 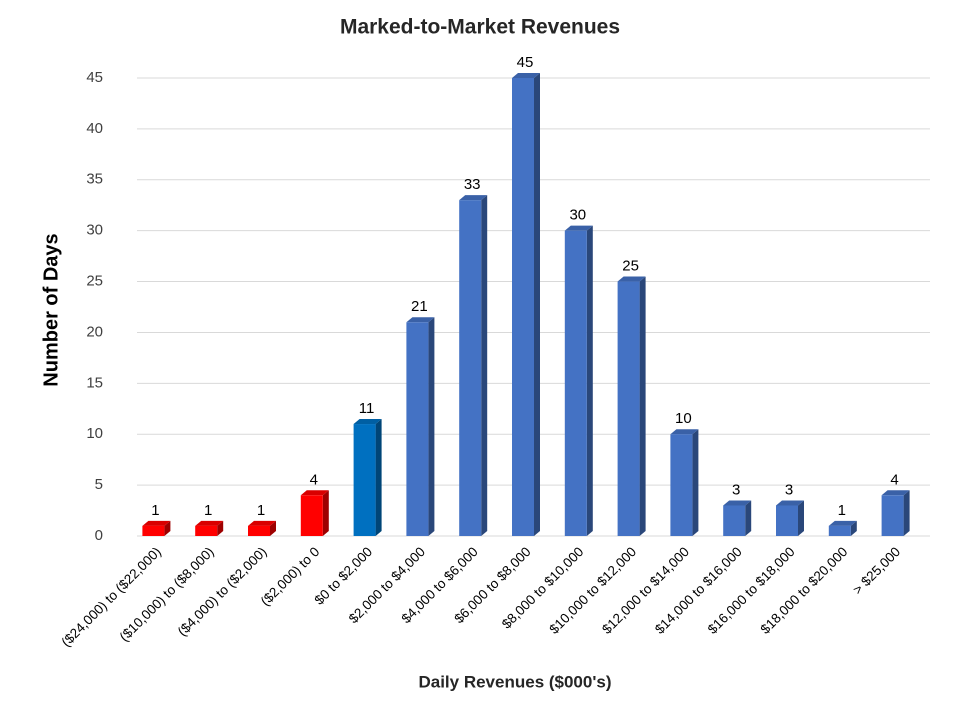 I want to click on value-label: 10, so click(x=683, y=418).